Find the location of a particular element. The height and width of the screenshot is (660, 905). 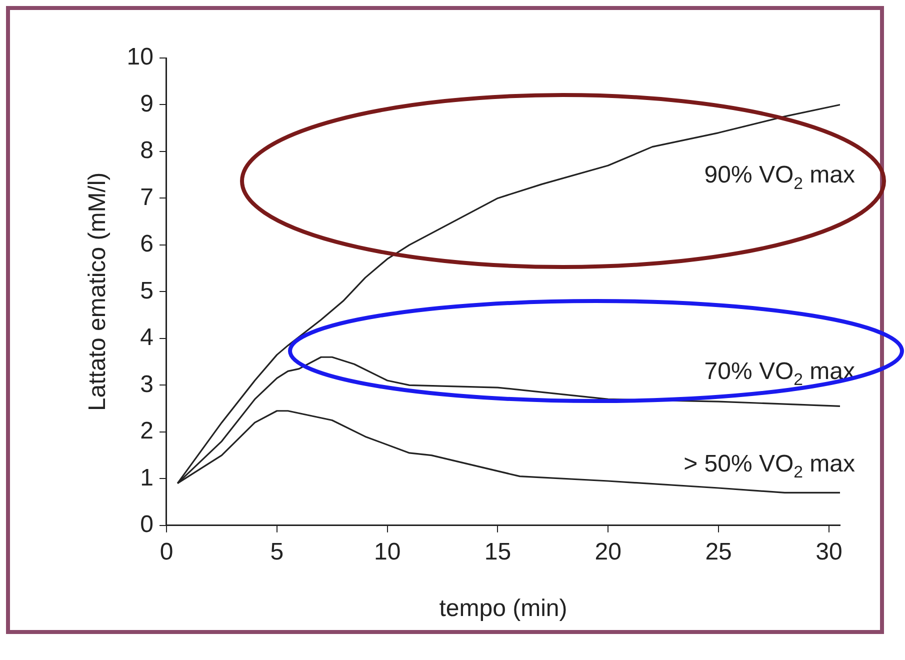

y-tick-label: 0 is located at coordinates (147, 524).